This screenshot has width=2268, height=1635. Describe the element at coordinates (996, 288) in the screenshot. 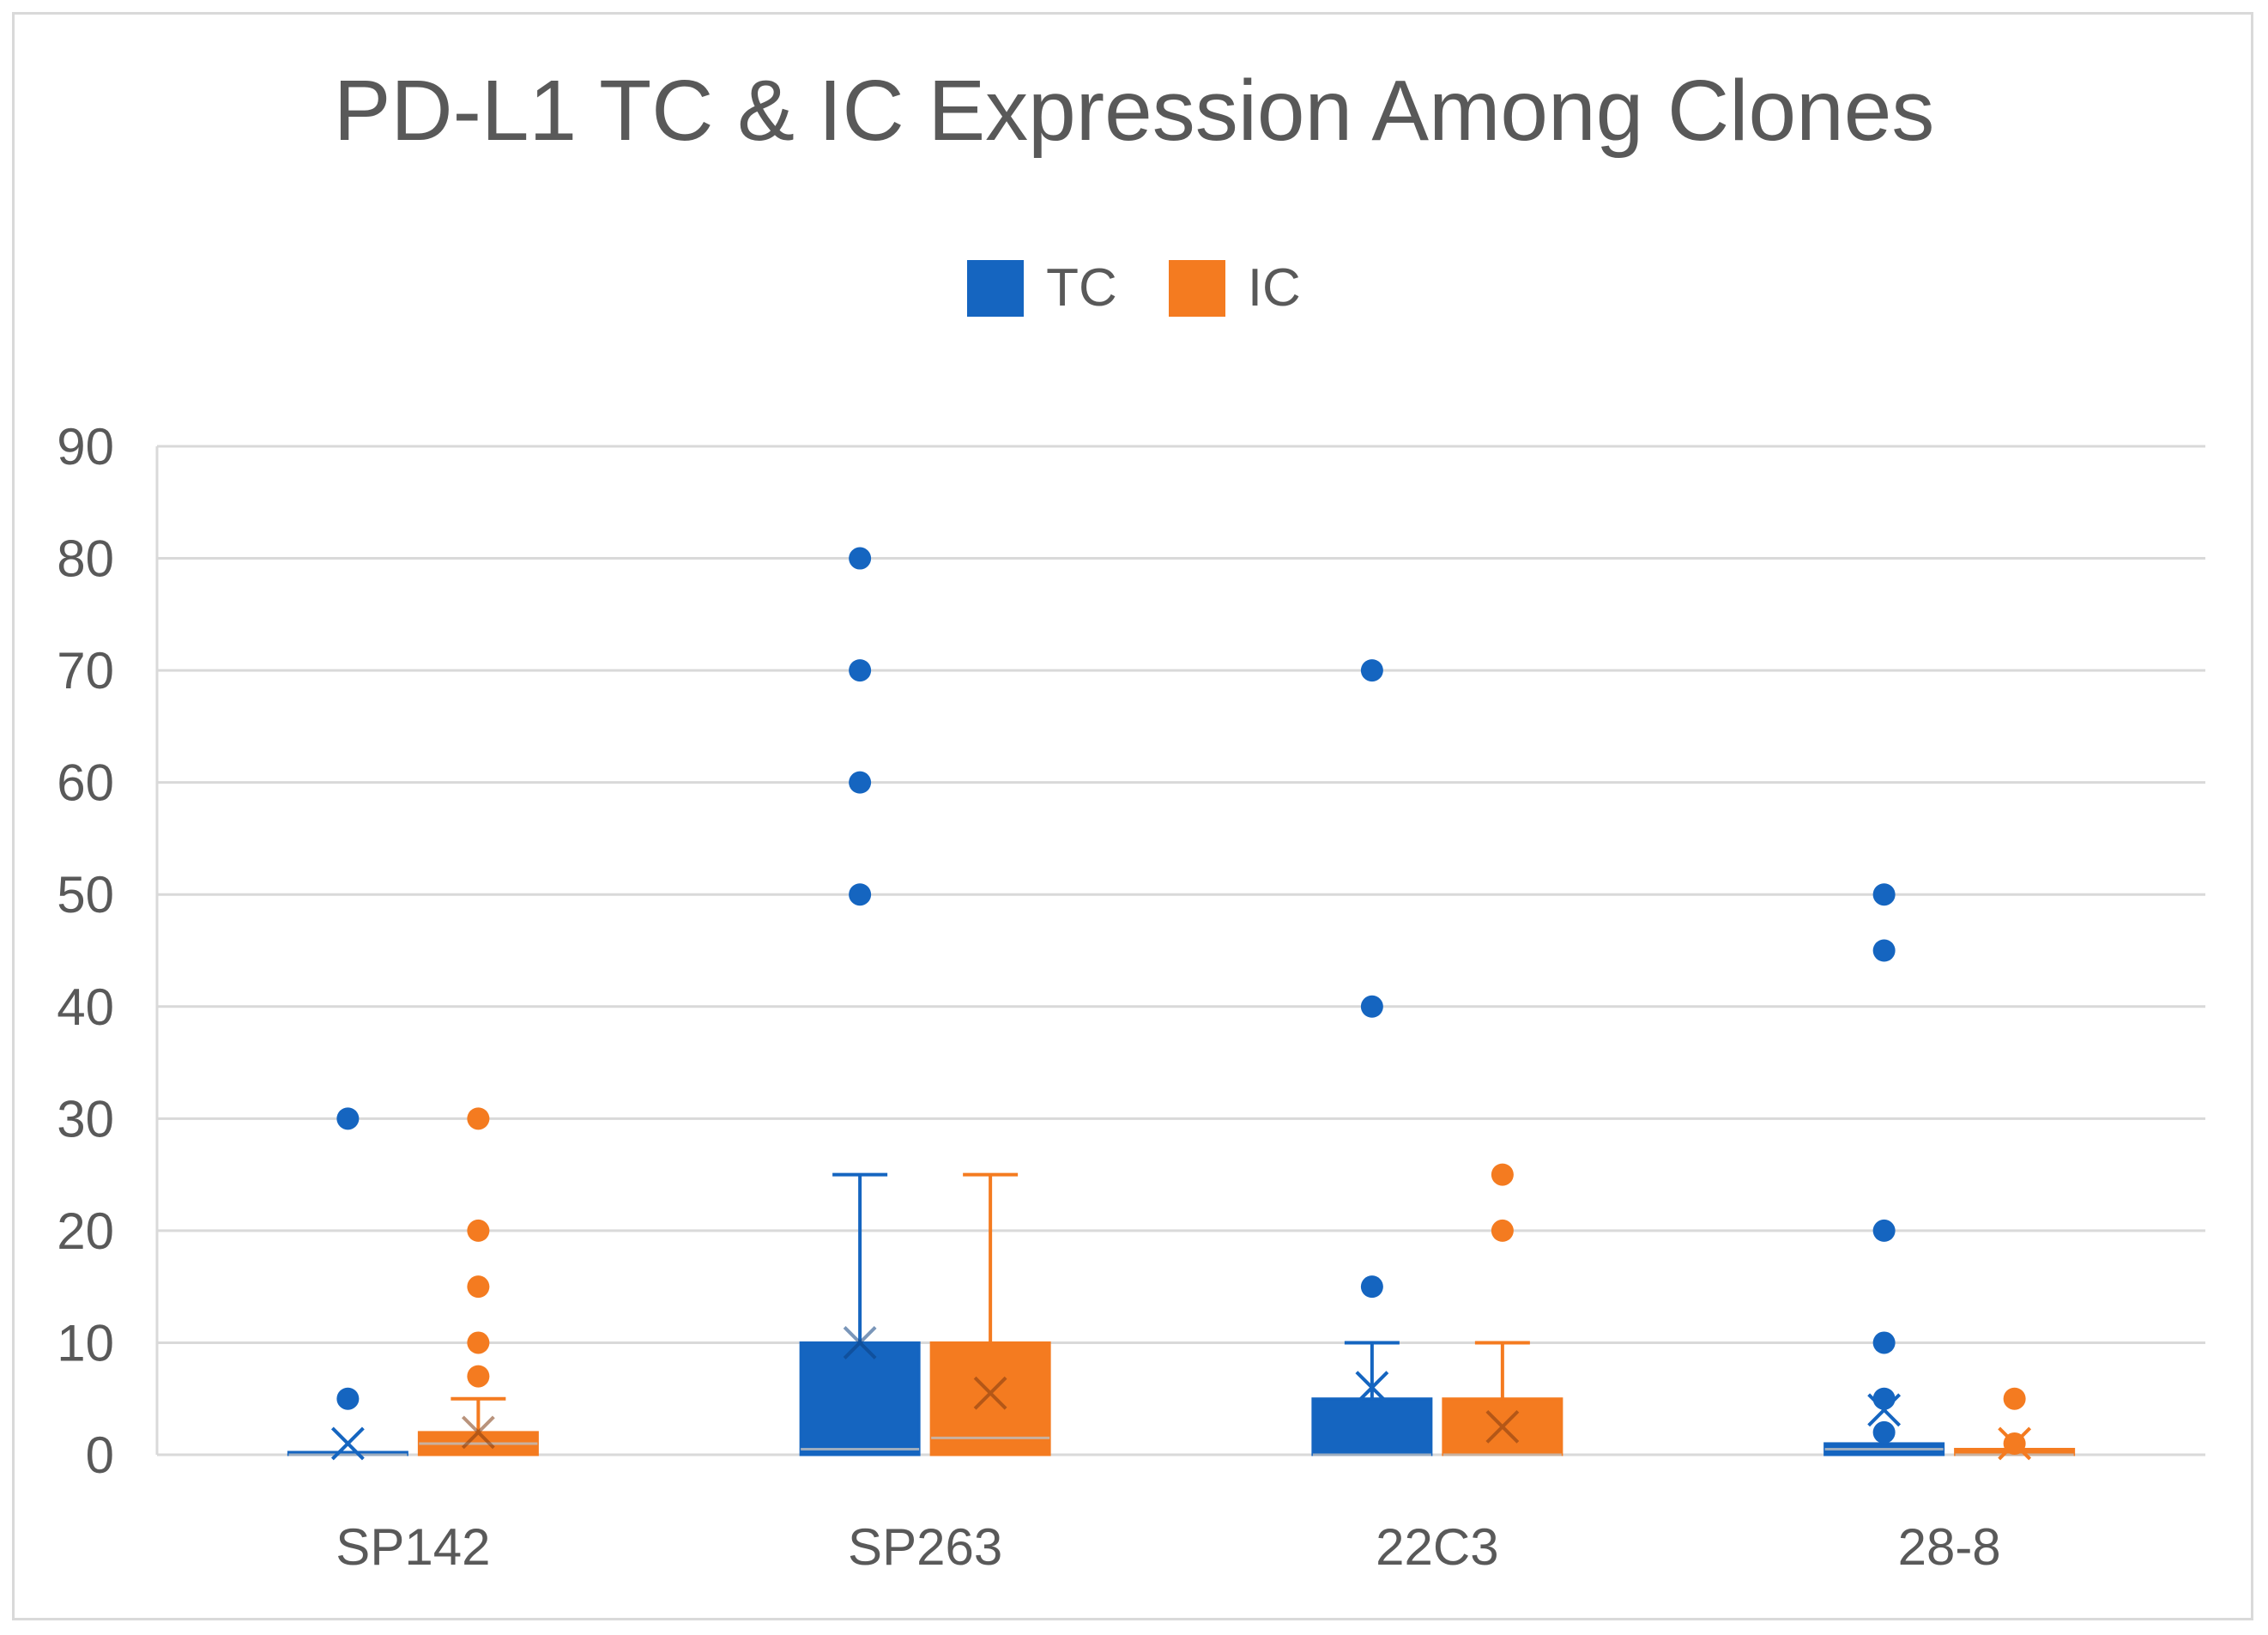

I see `legend-swatch-tc` at that location.